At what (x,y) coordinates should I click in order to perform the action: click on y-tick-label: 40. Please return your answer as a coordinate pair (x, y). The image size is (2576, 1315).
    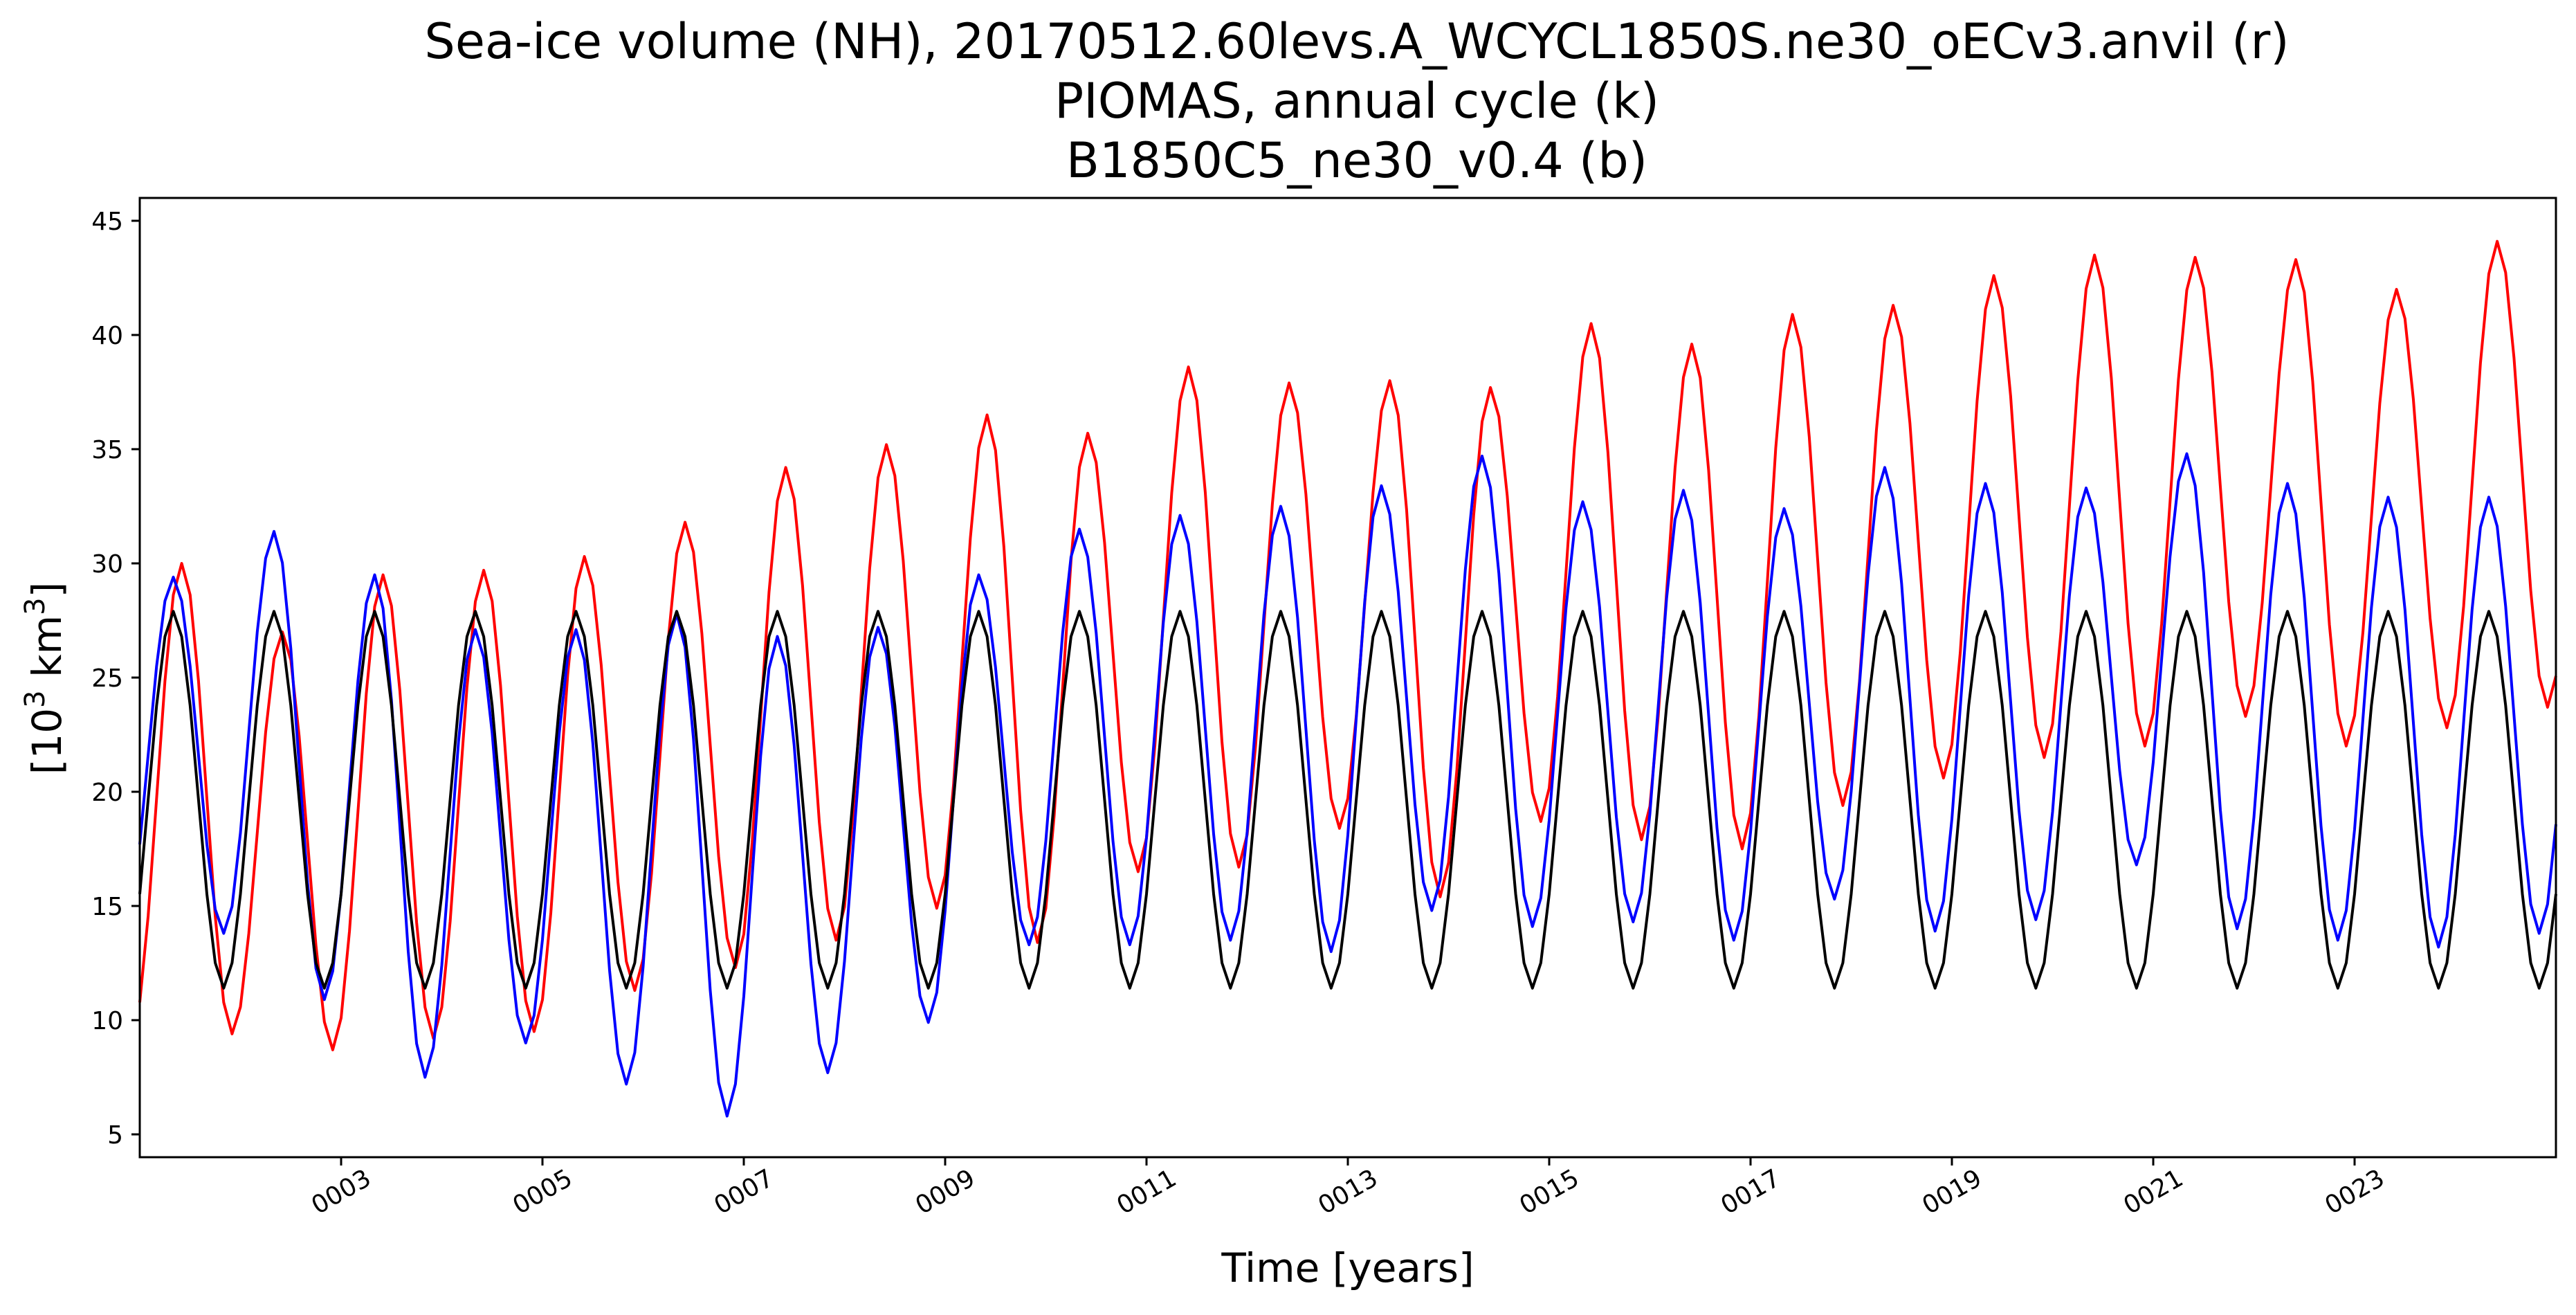
    Looking at the image, I should click on (107, 336).